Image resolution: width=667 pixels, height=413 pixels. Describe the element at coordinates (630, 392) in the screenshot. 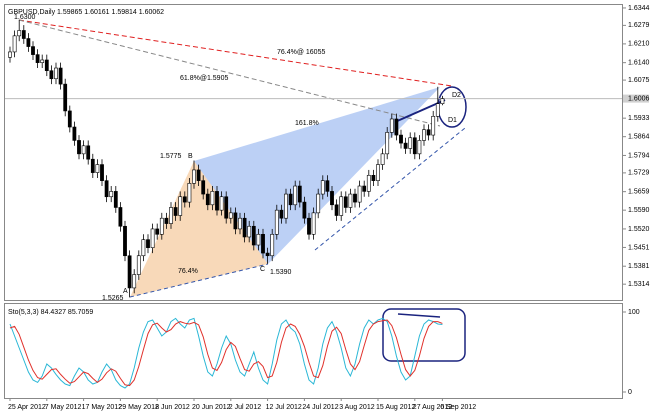

I see `y-tick-label: 0` at that location.